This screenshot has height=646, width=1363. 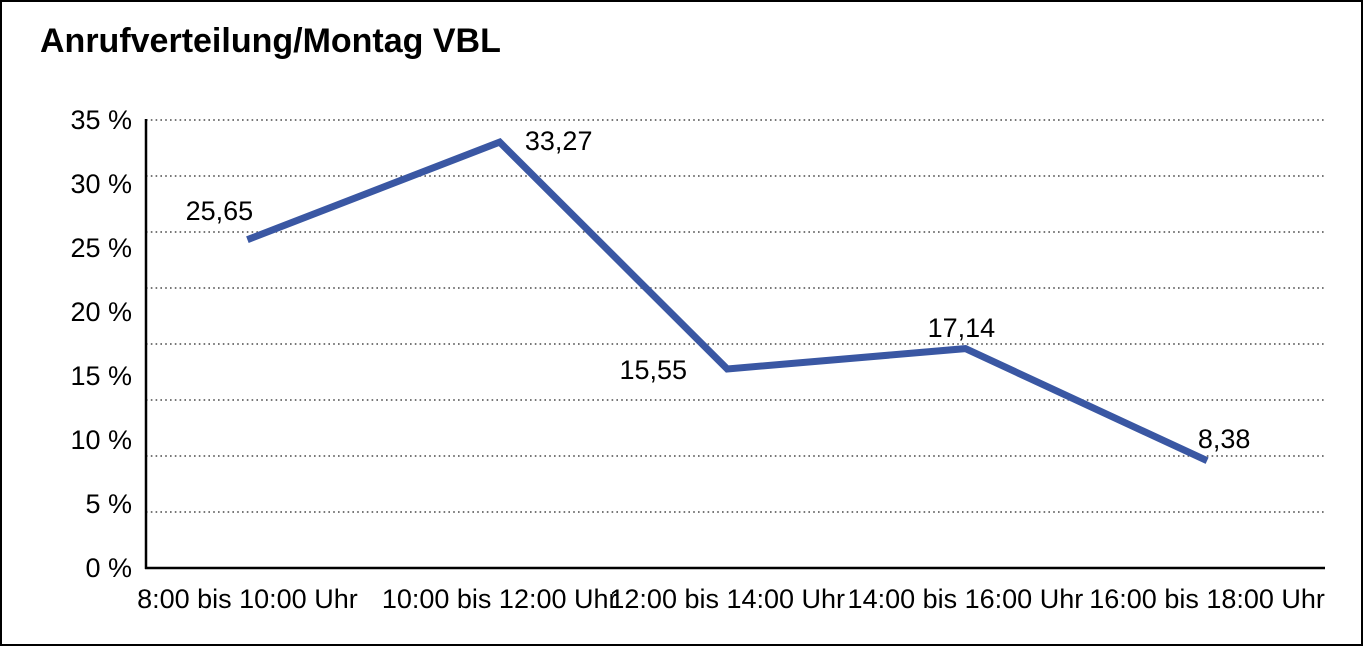 I want to click on x-axis-category-label: 10:00 bis 12:00 Uhr, so click(x=499, y=599).